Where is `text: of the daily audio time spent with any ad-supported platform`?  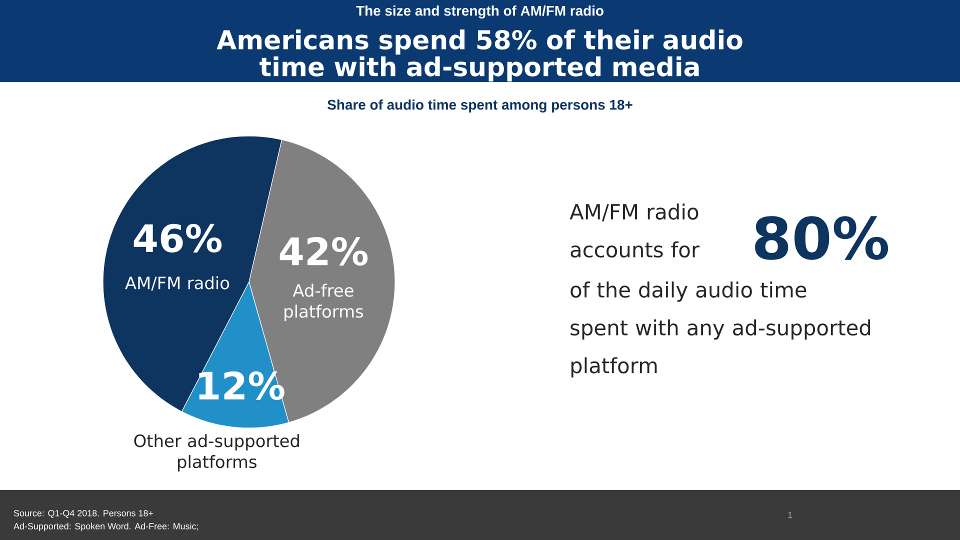
text: of the daily audio time spent with any ad-supported platform is located at coordinates (720, 330).